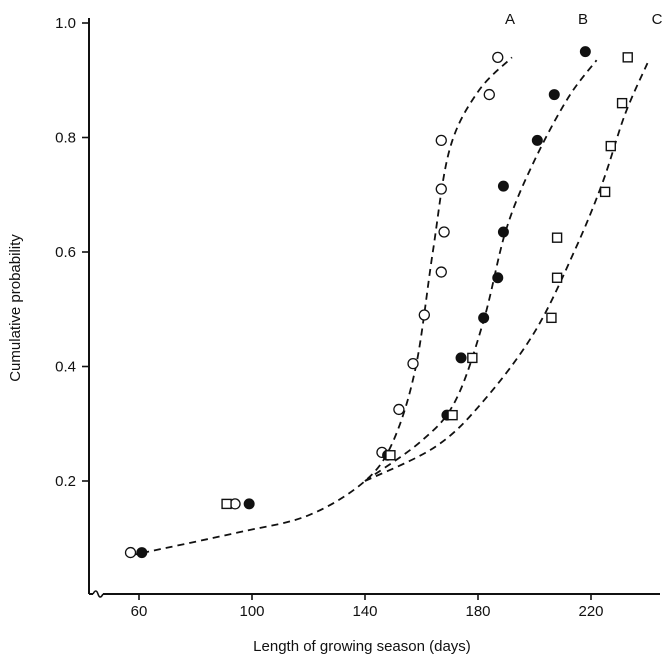 This screenshot has width=664, height=666. Describe the element at coordinates (590, 611) in the screenshot. I see `x-tick-label: 220` at that location.